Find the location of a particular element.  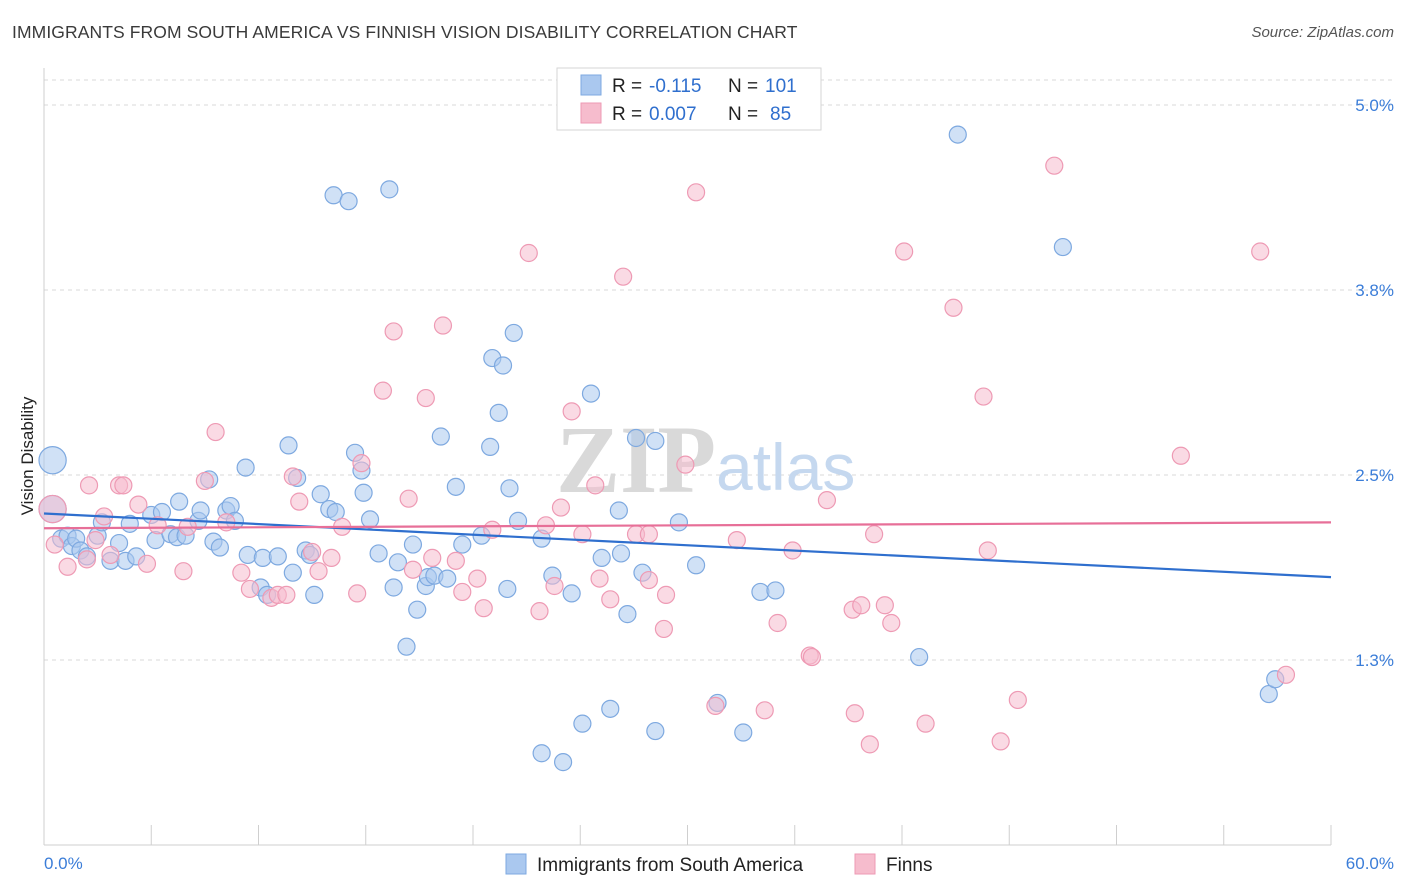

legend-r-label-2: R = is located at coordinates (627, 114).